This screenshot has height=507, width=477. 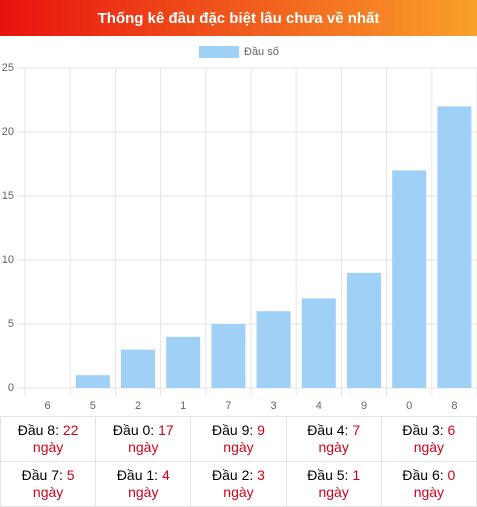 I want to click on cell-line: Đầu 1: 4, so click(x=143, y=475).